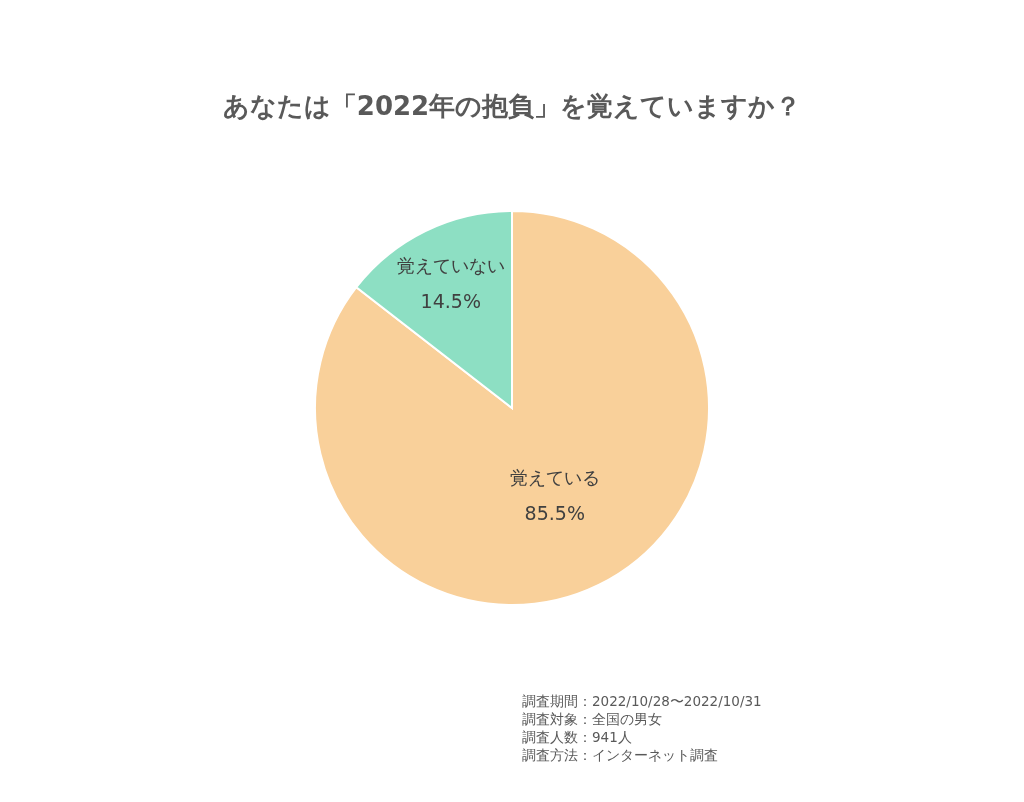  What do you see at coordinates (620, 755) in the screenshot?
I see `text: 調査方法：インターネット調査` at bounding box center [620, 755].